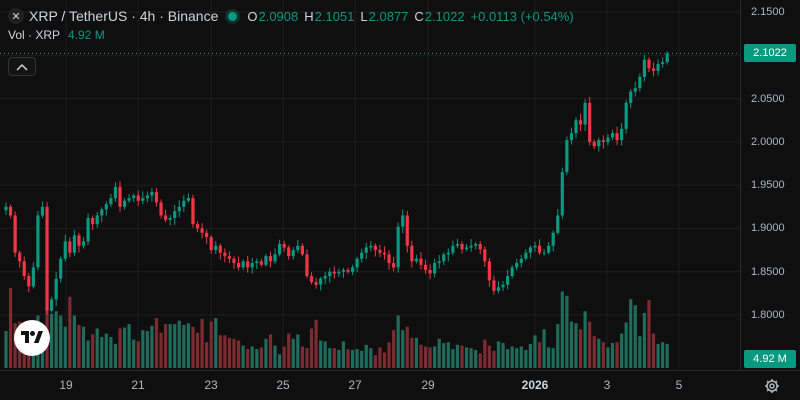 The height and width of the screenshot is (400, 800). I want to click on time-tick-label: 5, so click(679, 385).